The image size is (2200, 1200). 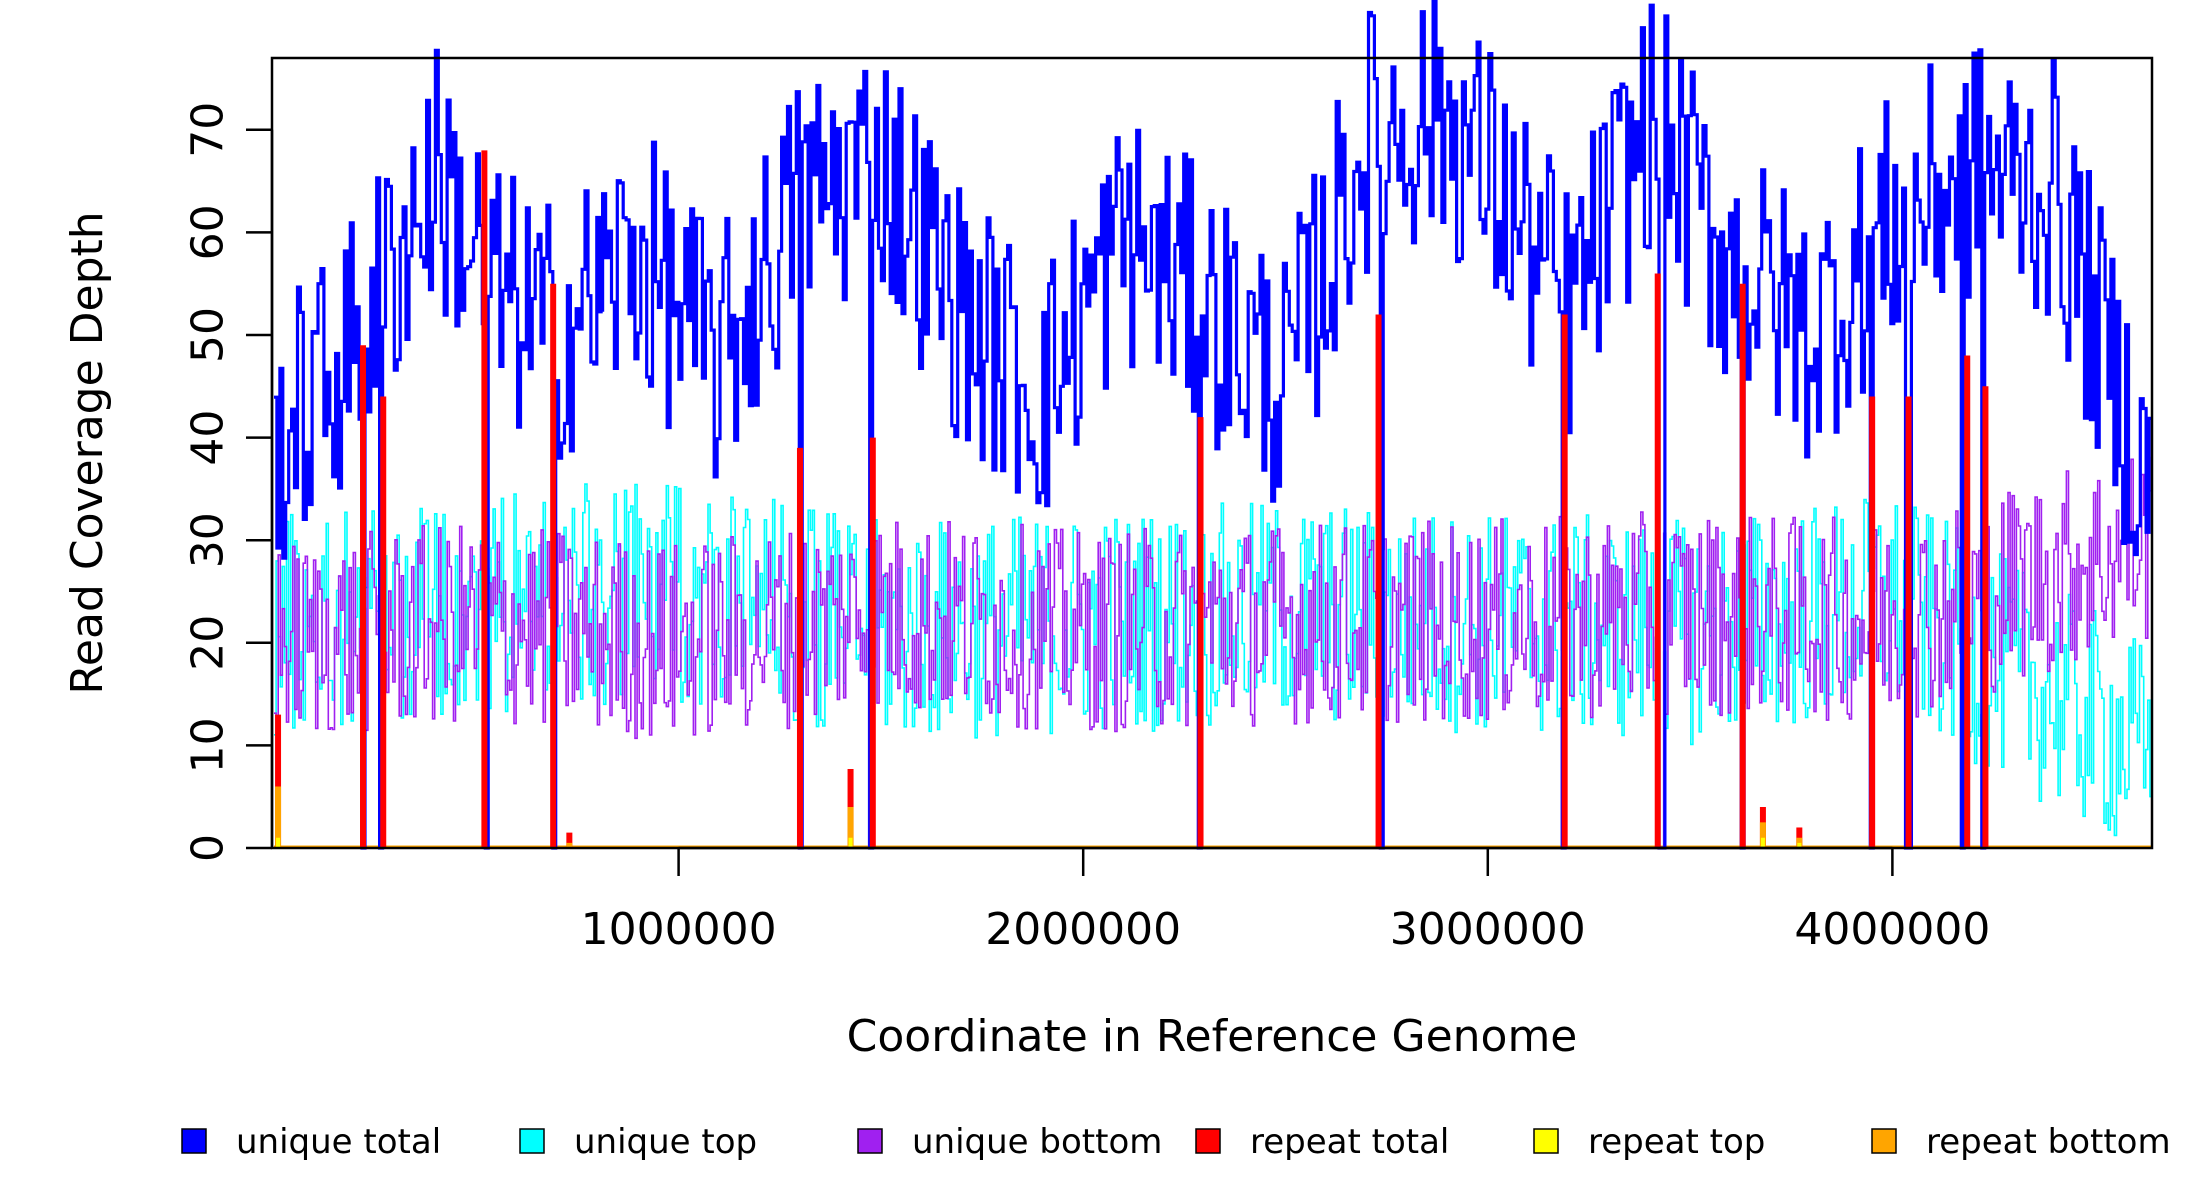 I want to click on legend-label: repeat total, so click(x=1349, y=1142).